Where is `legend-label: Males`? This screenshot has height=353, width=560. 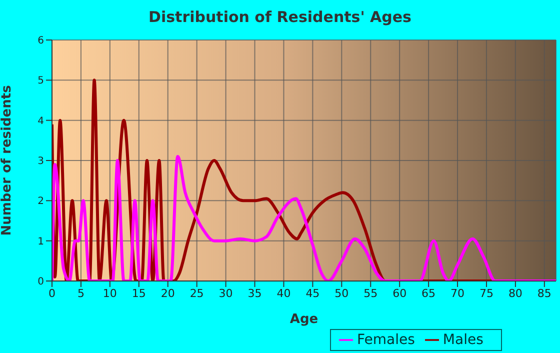 legend-label: Males is located at coordinates (463, 340).